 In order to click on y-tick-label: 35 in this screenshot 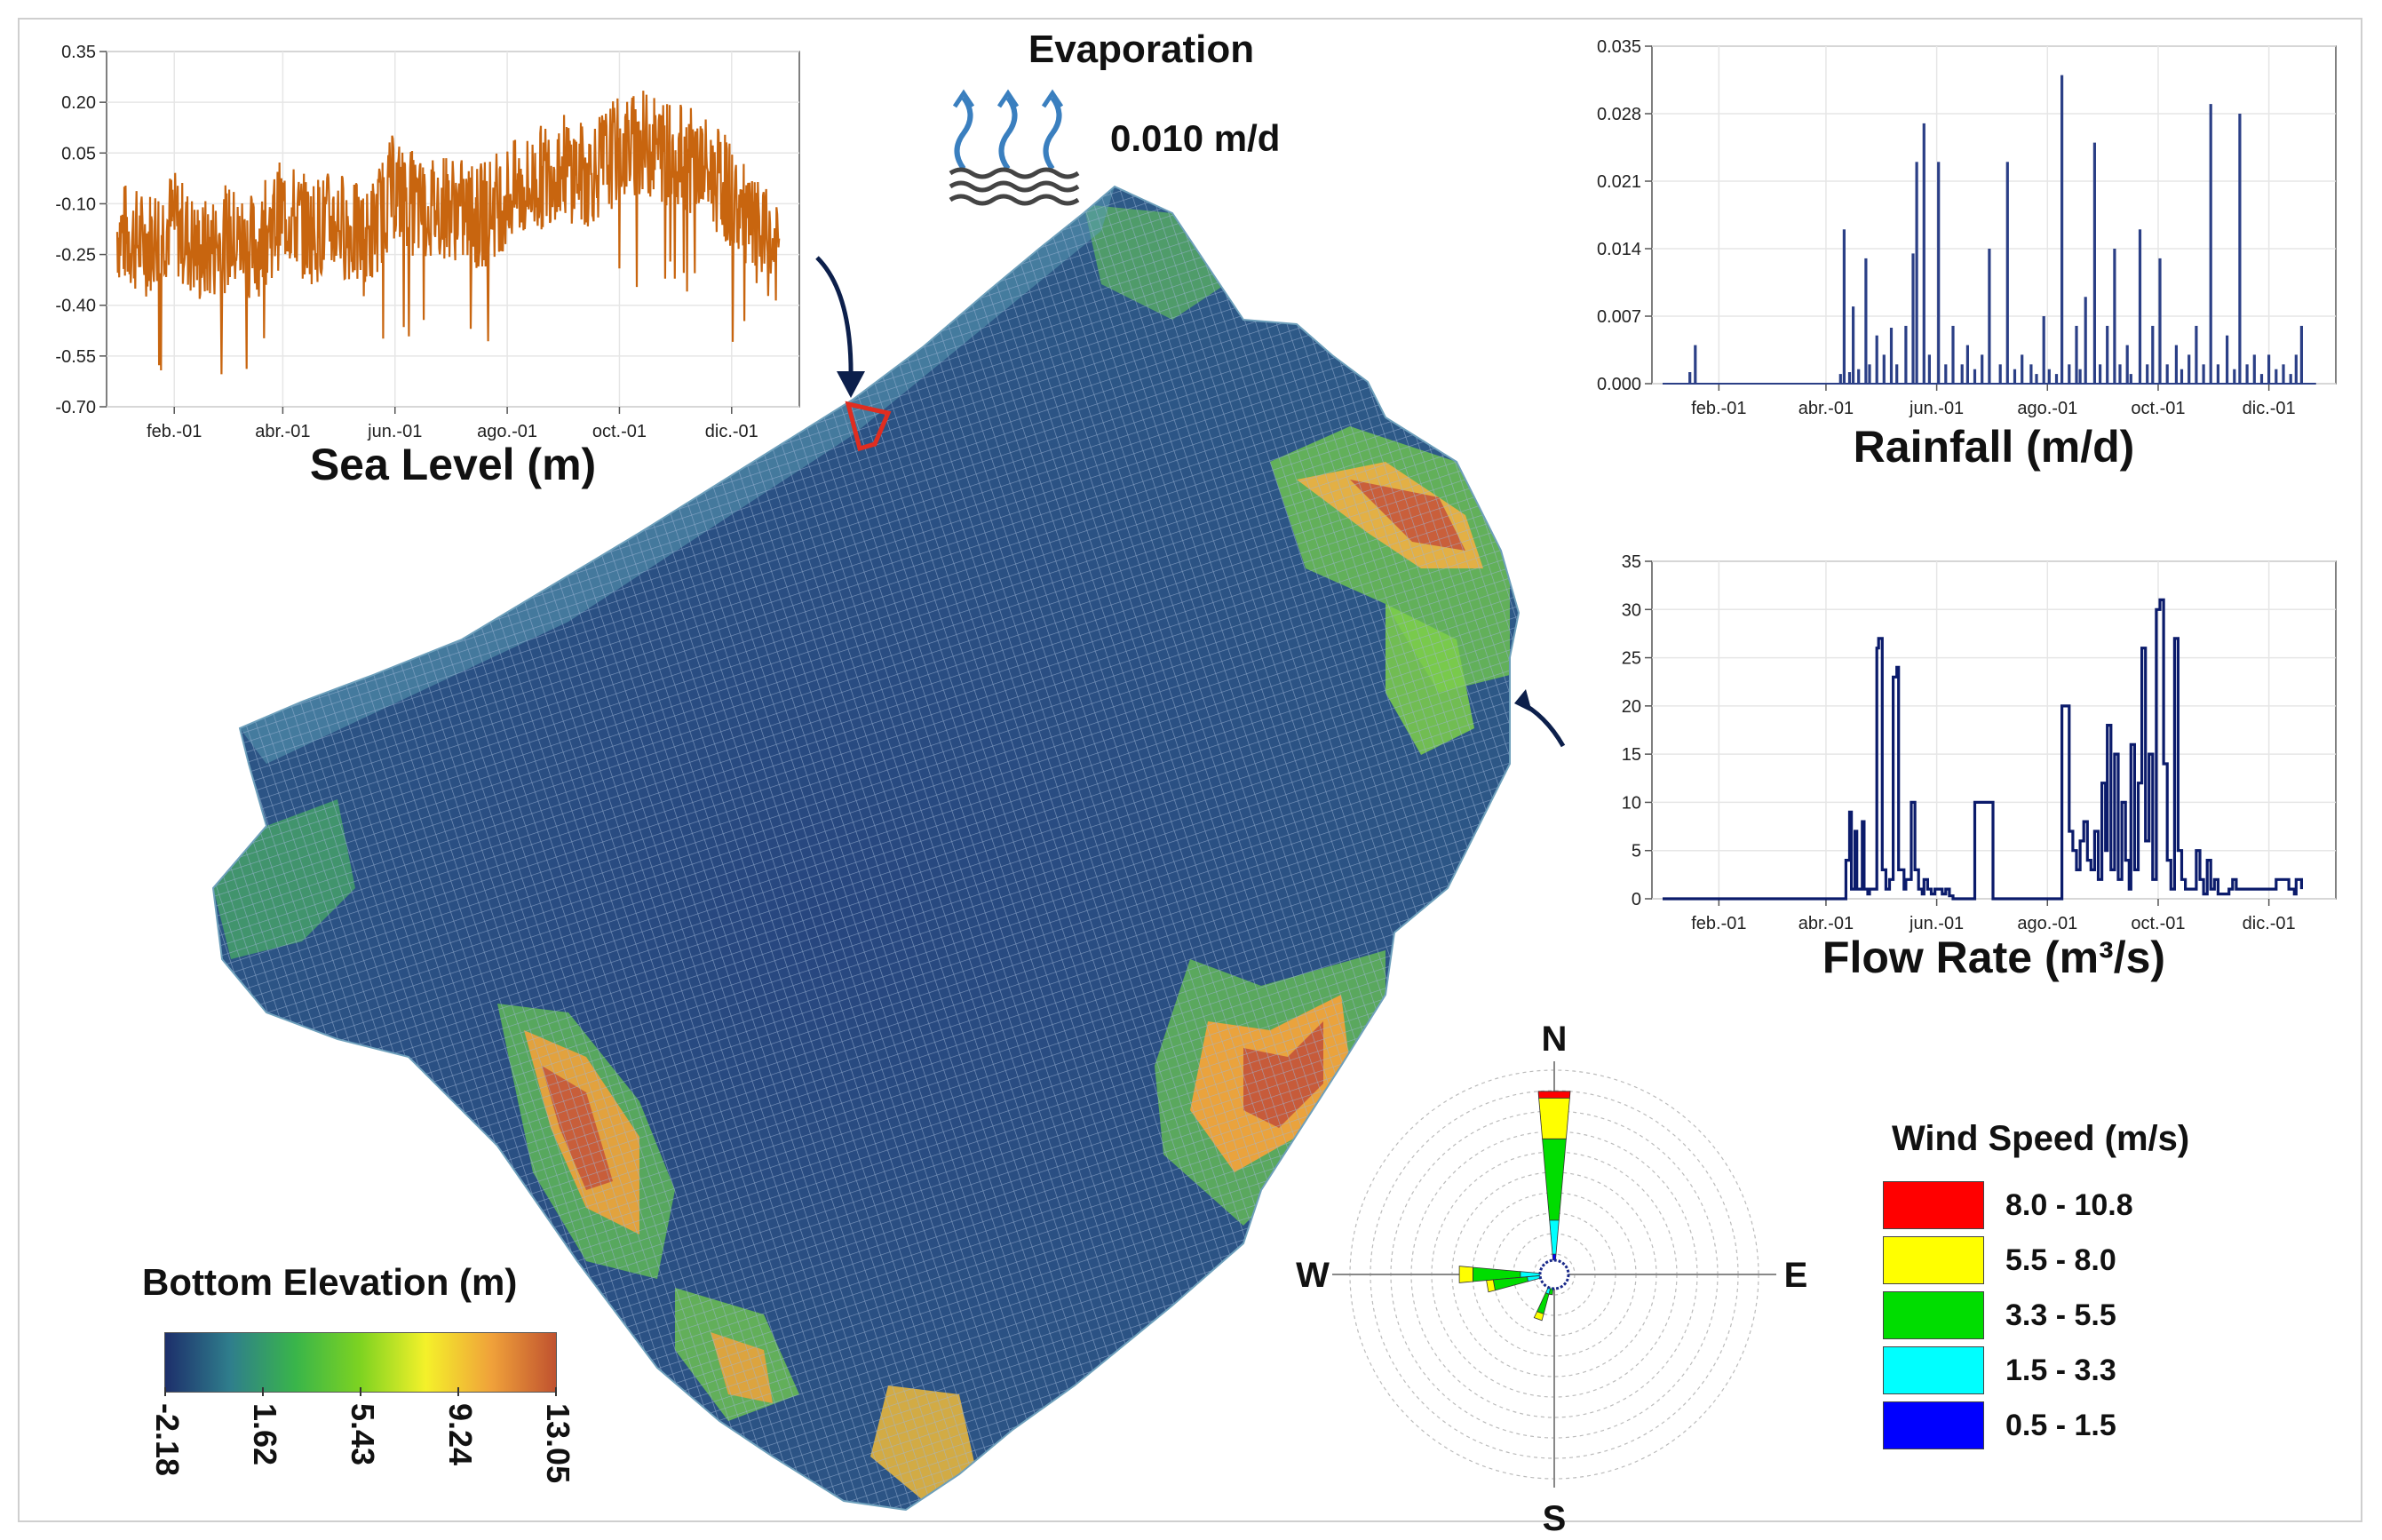, I will do `click(1631, 562)`.